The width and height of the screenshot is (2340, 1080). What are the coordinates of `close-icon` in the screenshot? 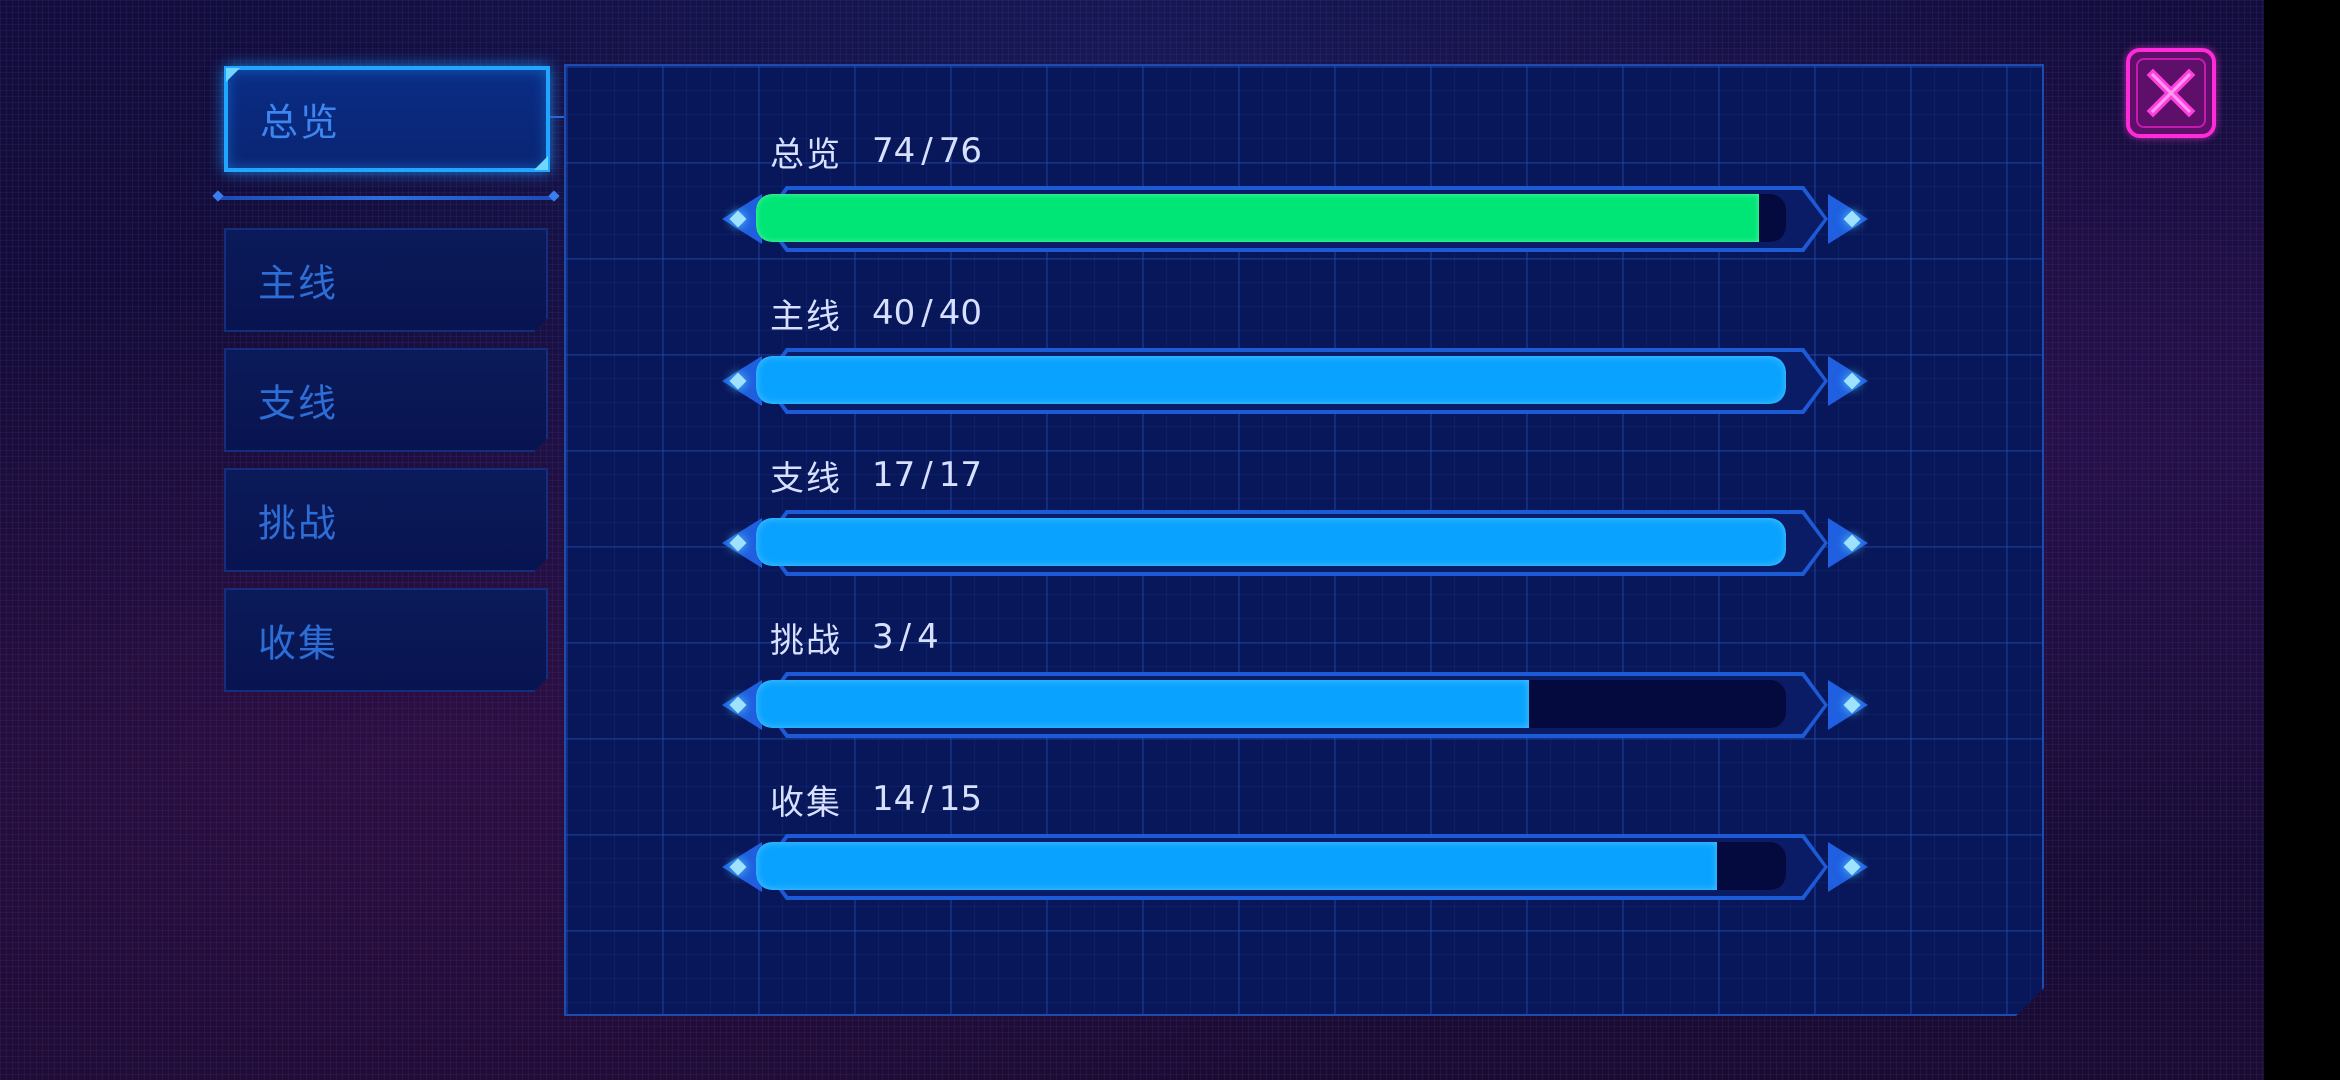 It's located at (2171, 93).